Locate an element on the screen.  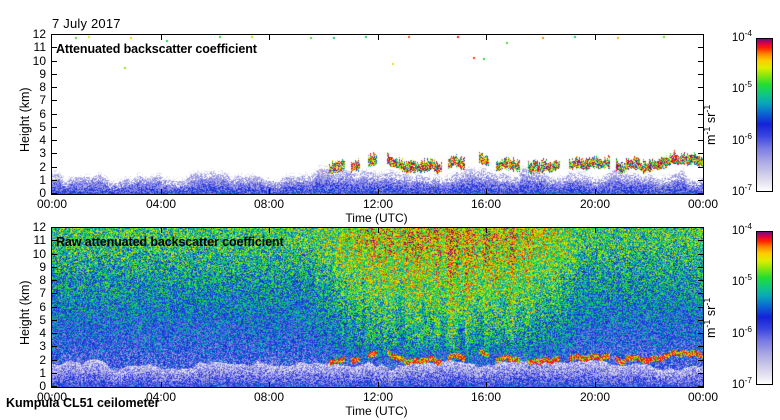
colorbar-panel1 is located at coordinates (764, 115).